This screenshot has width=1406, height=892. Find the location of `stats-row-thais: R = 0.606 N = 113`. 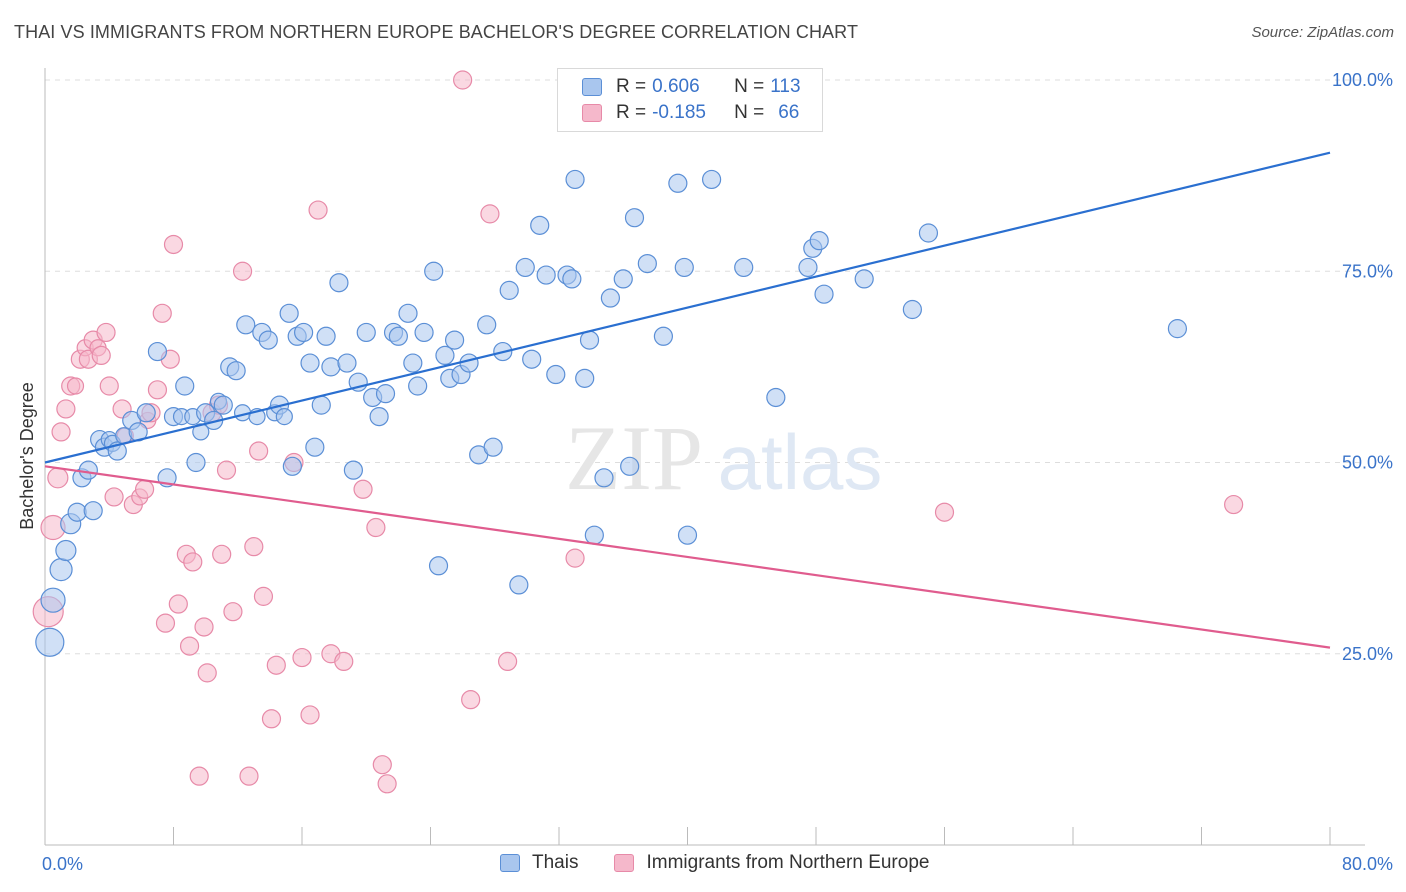

stats-row-thais: R = 0.606 N = 113 is located at coordinates (691, 87).